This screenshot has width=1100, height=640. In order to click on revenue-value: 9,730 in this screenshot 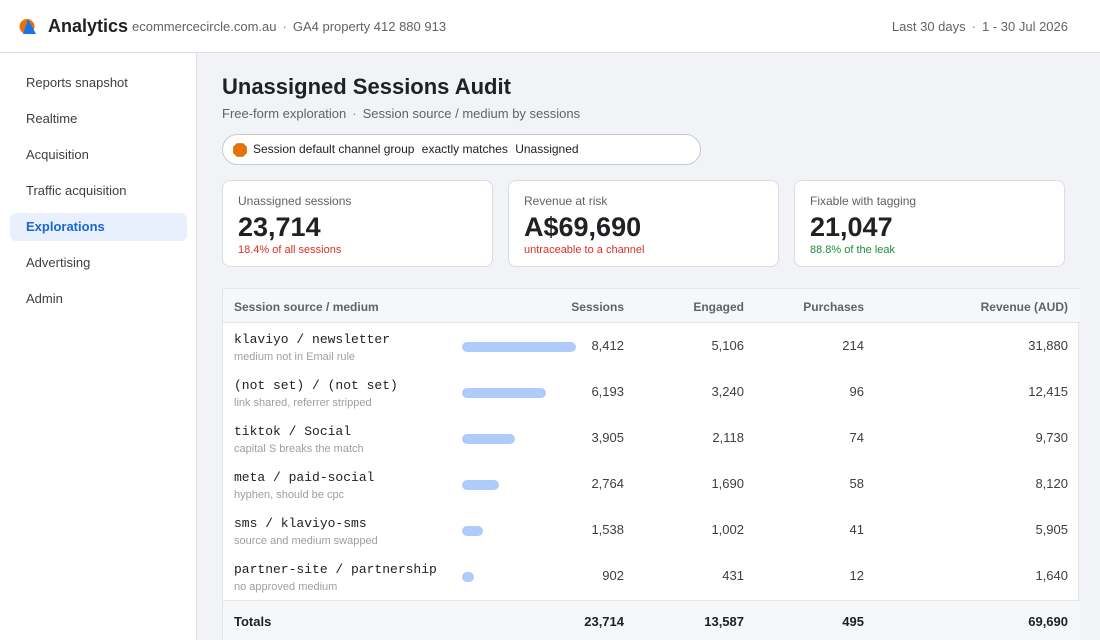, I will do `click(1051, 437)`.